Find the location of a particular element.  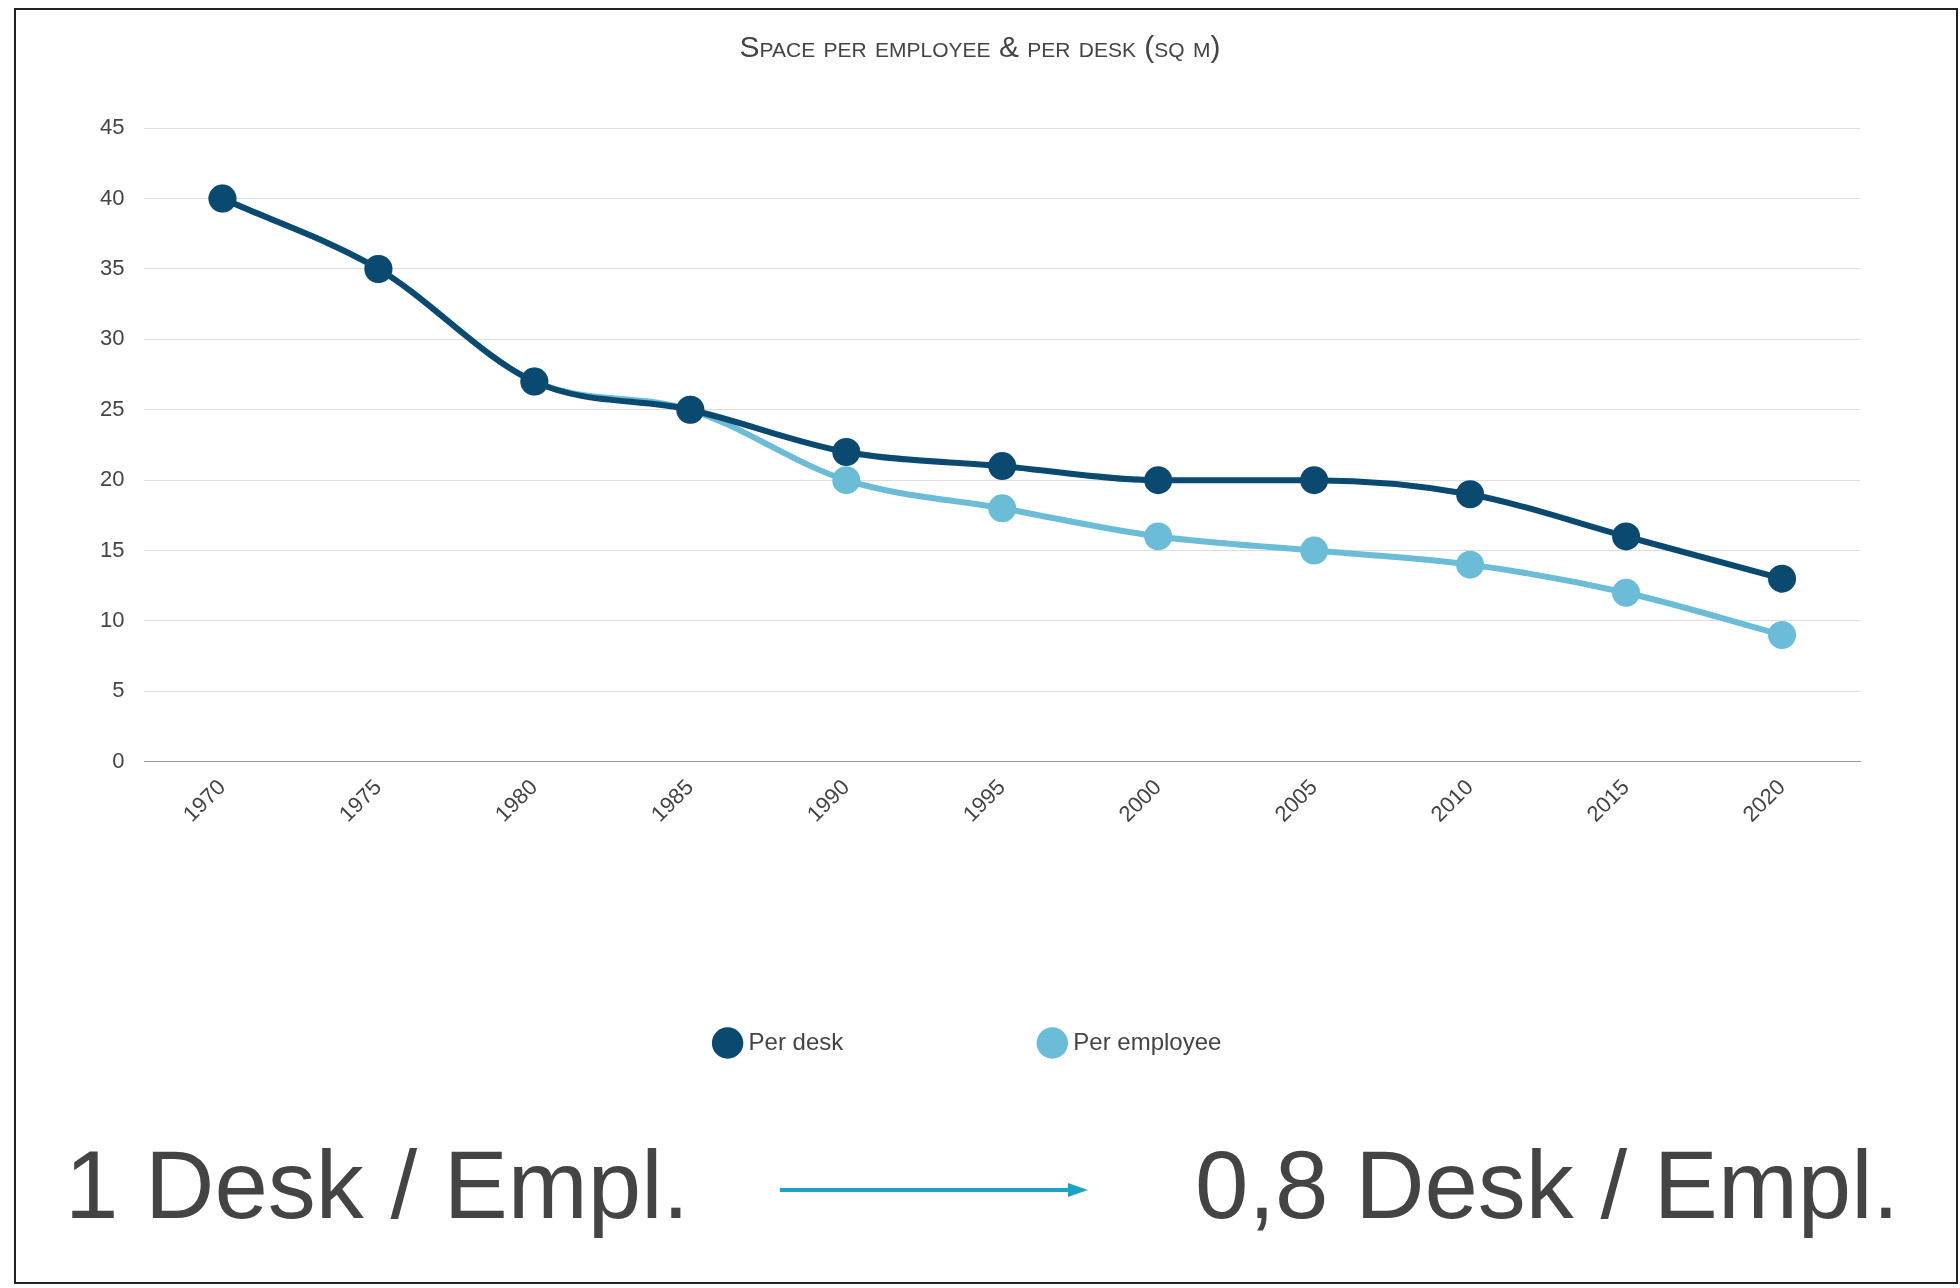

y-tick-label: 25 is located at coordinates (112, 408).